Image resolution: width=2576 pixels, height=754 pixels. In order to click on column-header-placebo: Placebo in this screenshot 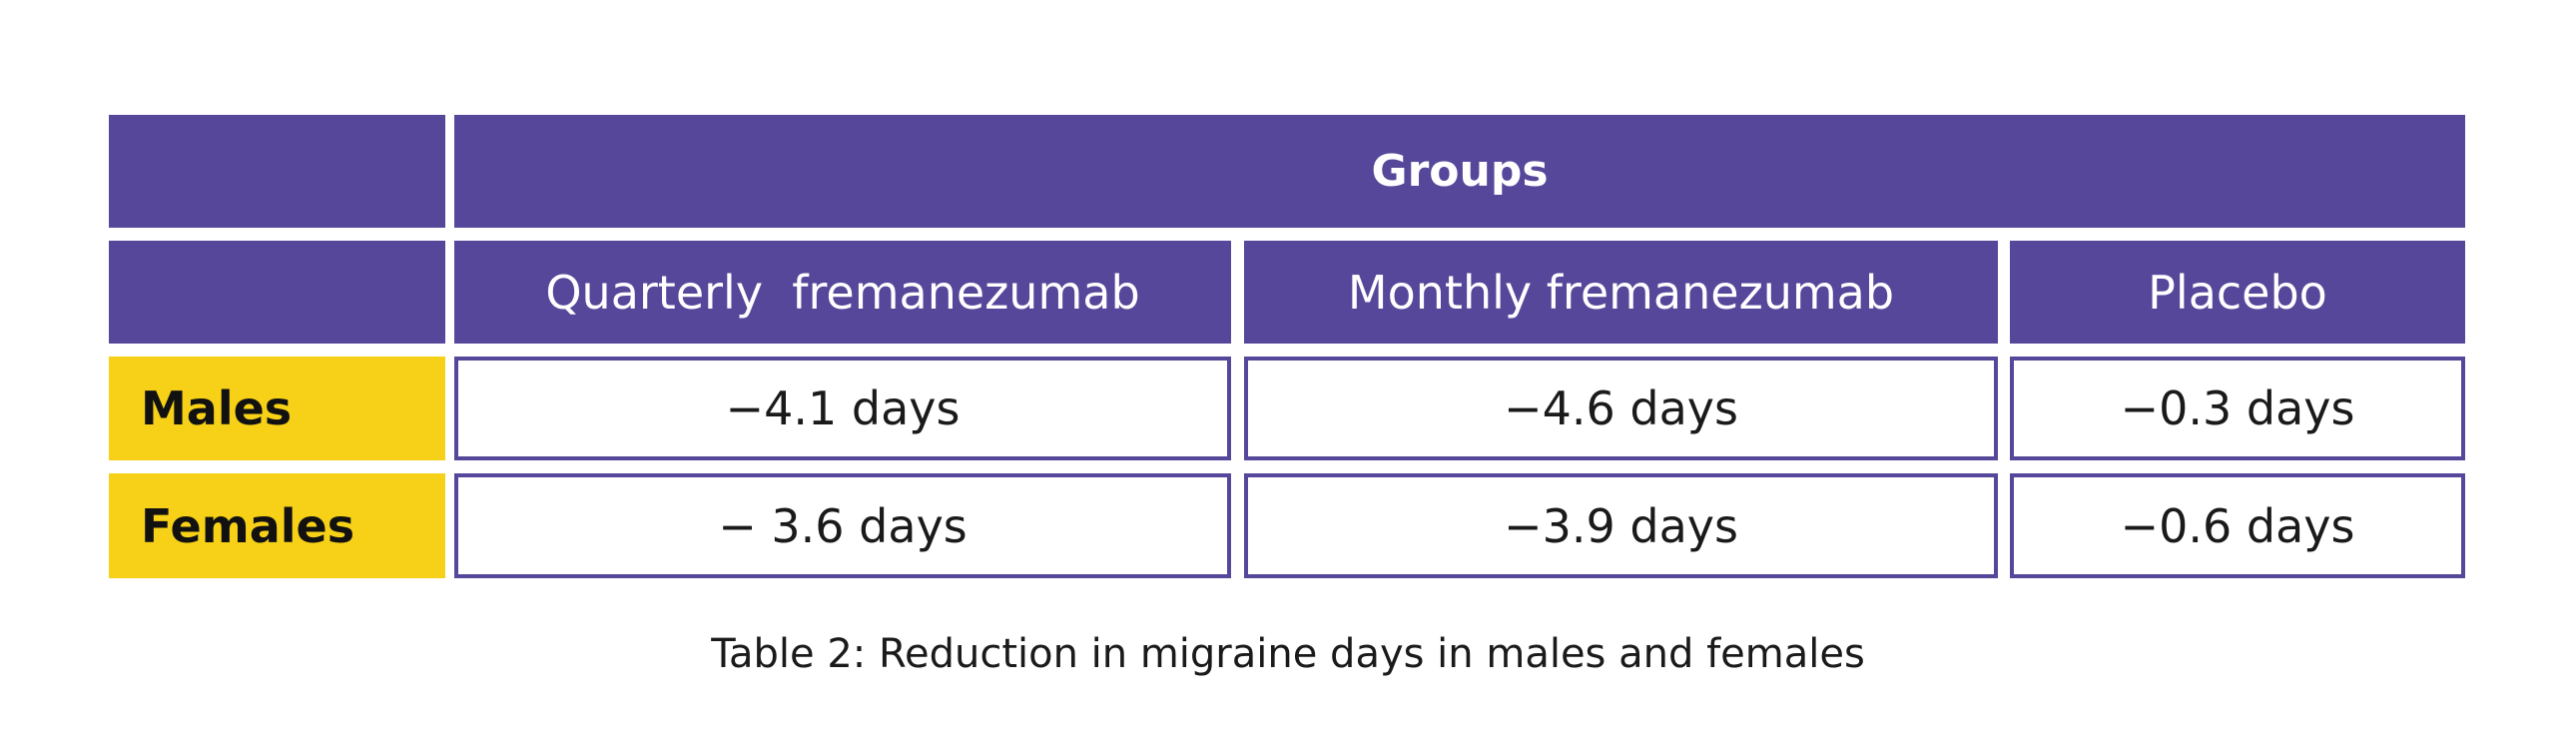, I will do `click(2237, 292)`.